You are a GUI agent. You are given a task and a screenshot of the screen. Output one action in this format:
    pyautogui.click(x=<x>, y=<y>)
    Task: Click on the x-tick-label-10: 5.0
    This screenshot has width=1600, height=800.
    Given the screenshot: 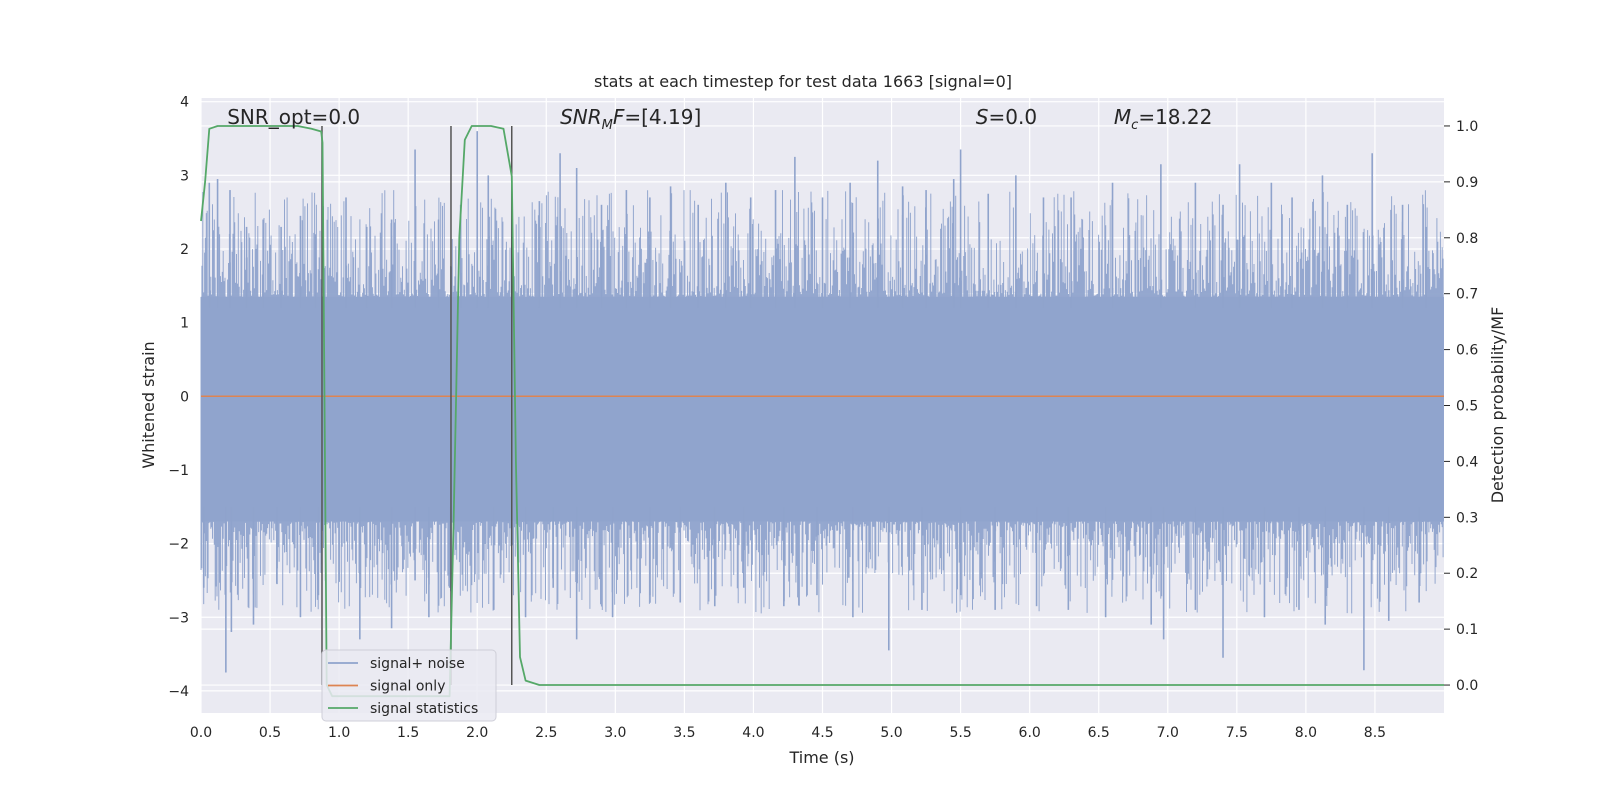 What is the action you would take?
    pyautogui.click(x=891, y=733)
    